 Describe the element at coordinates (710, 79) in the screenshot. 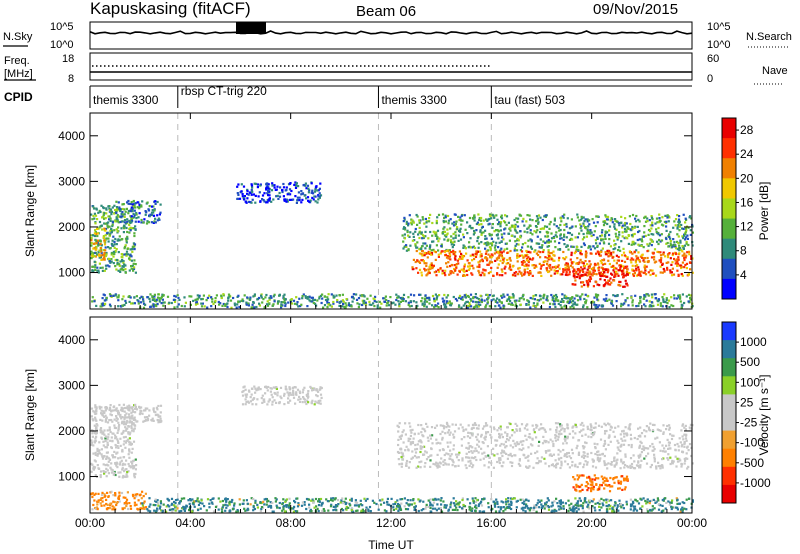

I see `nave-tick-bottom: 0` at that location.